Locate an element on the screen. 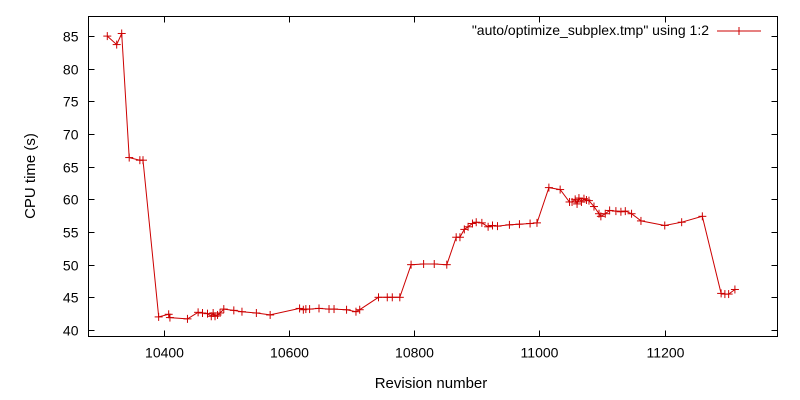 The width and height of the screenshot is (800, 400). y-tick-label: 45 is located at coordinates (71, 298).